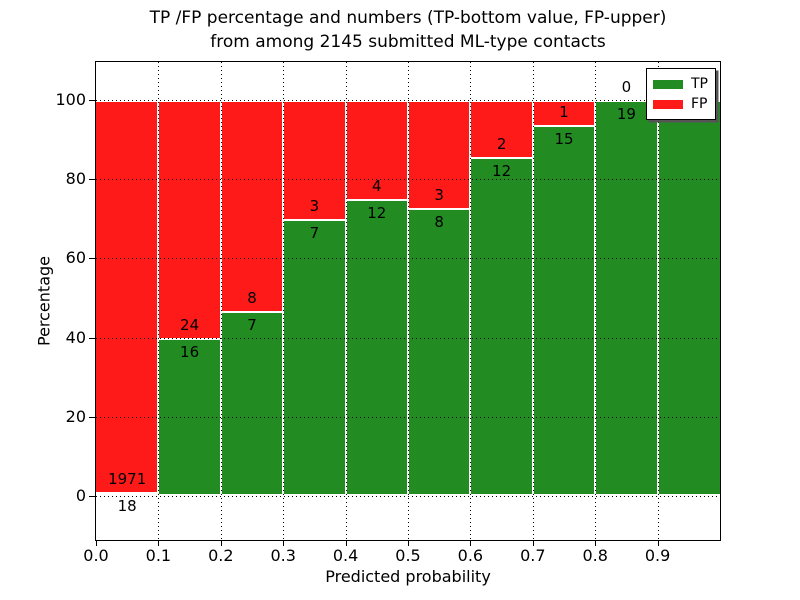 This screenshot has height=600, width=800. What do you see at coordinates (127, 506) in the screenshot?
I see `tp-count-label: 18` at bounding box center [127, 506].